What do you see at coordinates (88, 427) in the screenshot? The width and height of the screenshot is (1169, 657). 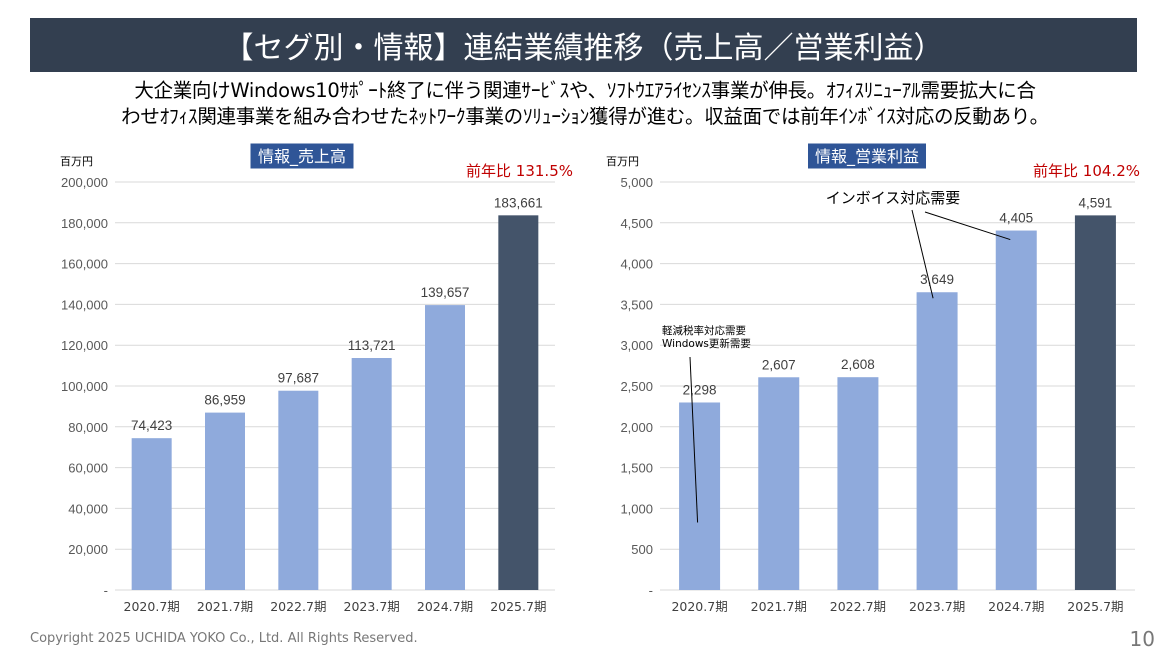 I see `y-tick-label: 80,000` at bounding box center [88, 427].